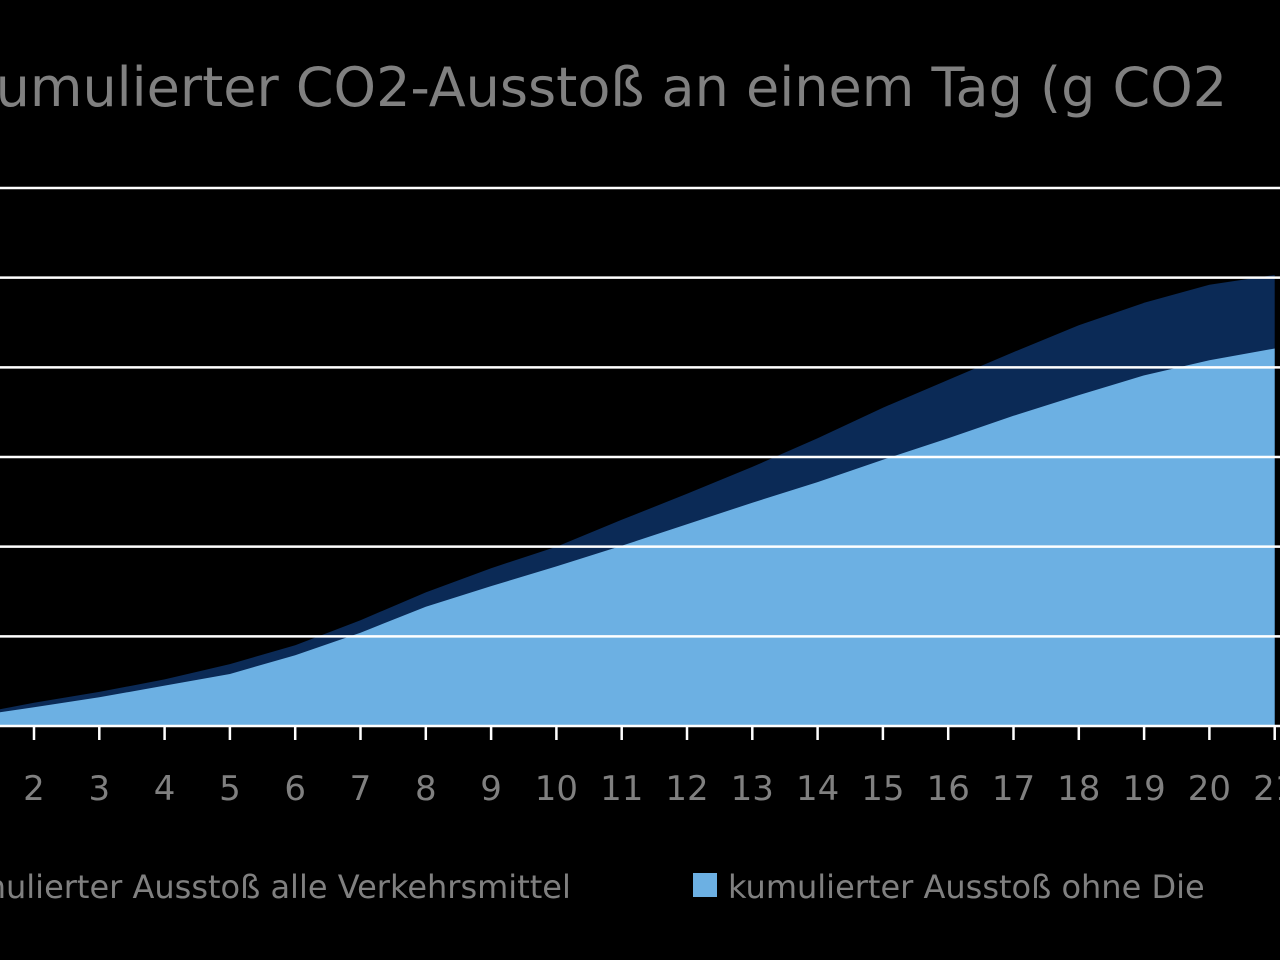 This screenshot has height=960, width=1280. Describe the element at coordinates (1013, 789) in the screenshot. I see `x-tick-label: 17` at that location.